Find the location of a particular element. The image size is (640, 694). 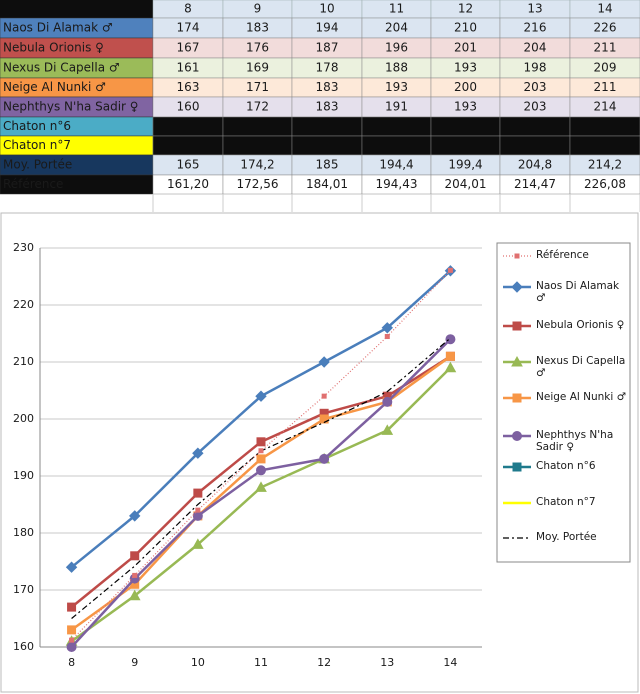

cell-value: 161 is located at coordinates (188, 68).